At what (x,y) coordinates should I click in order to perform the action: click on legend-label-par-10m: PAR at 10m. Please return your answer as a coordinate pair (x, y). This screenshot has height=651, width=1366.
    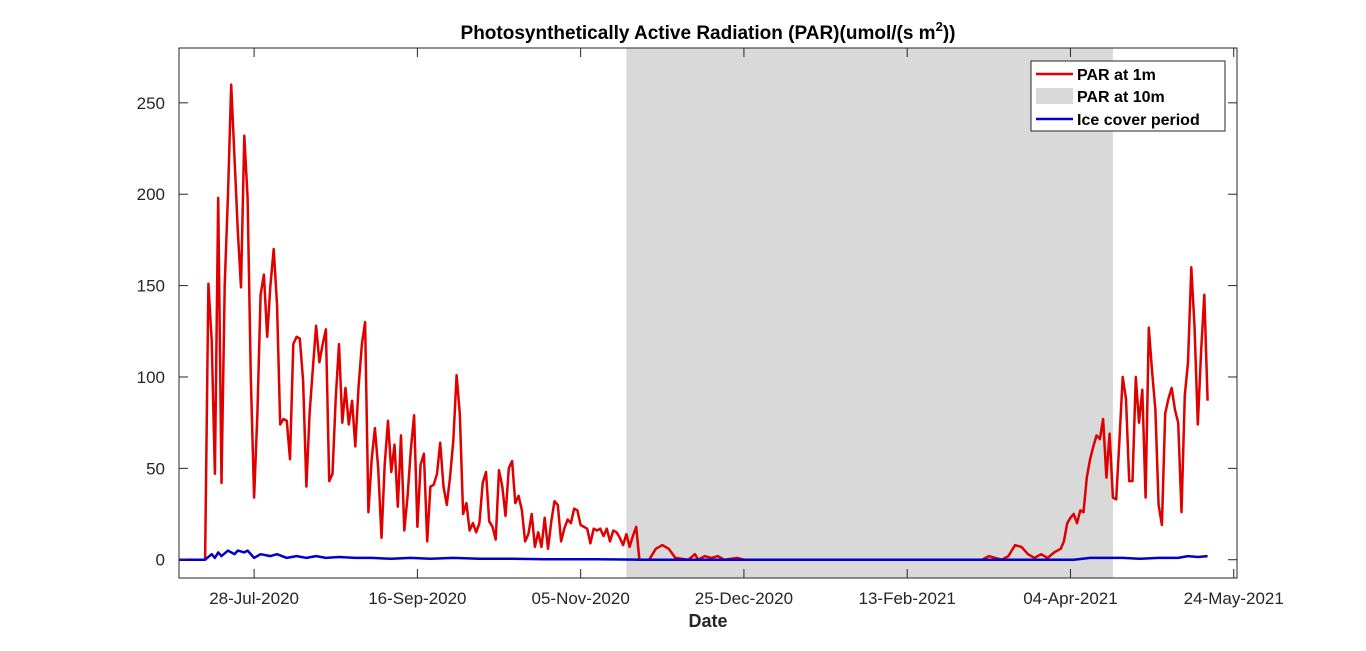
    Looking at the image, I should click on (1121, 97).